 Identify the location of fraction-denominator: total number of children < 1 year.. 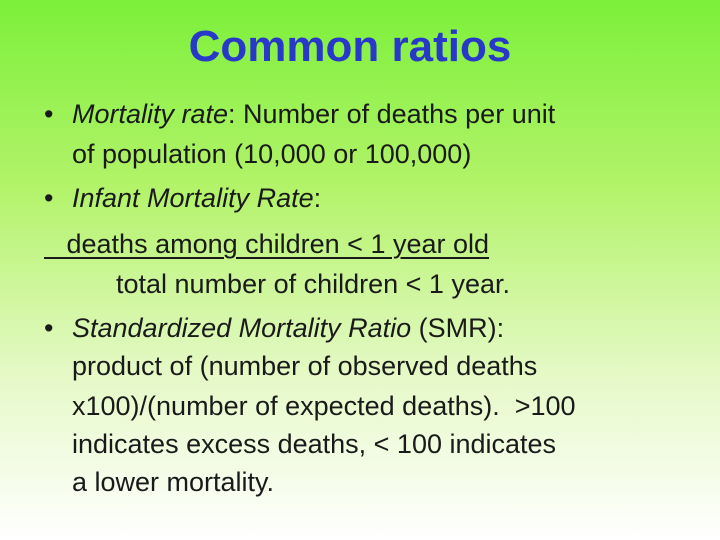
(313, 284).